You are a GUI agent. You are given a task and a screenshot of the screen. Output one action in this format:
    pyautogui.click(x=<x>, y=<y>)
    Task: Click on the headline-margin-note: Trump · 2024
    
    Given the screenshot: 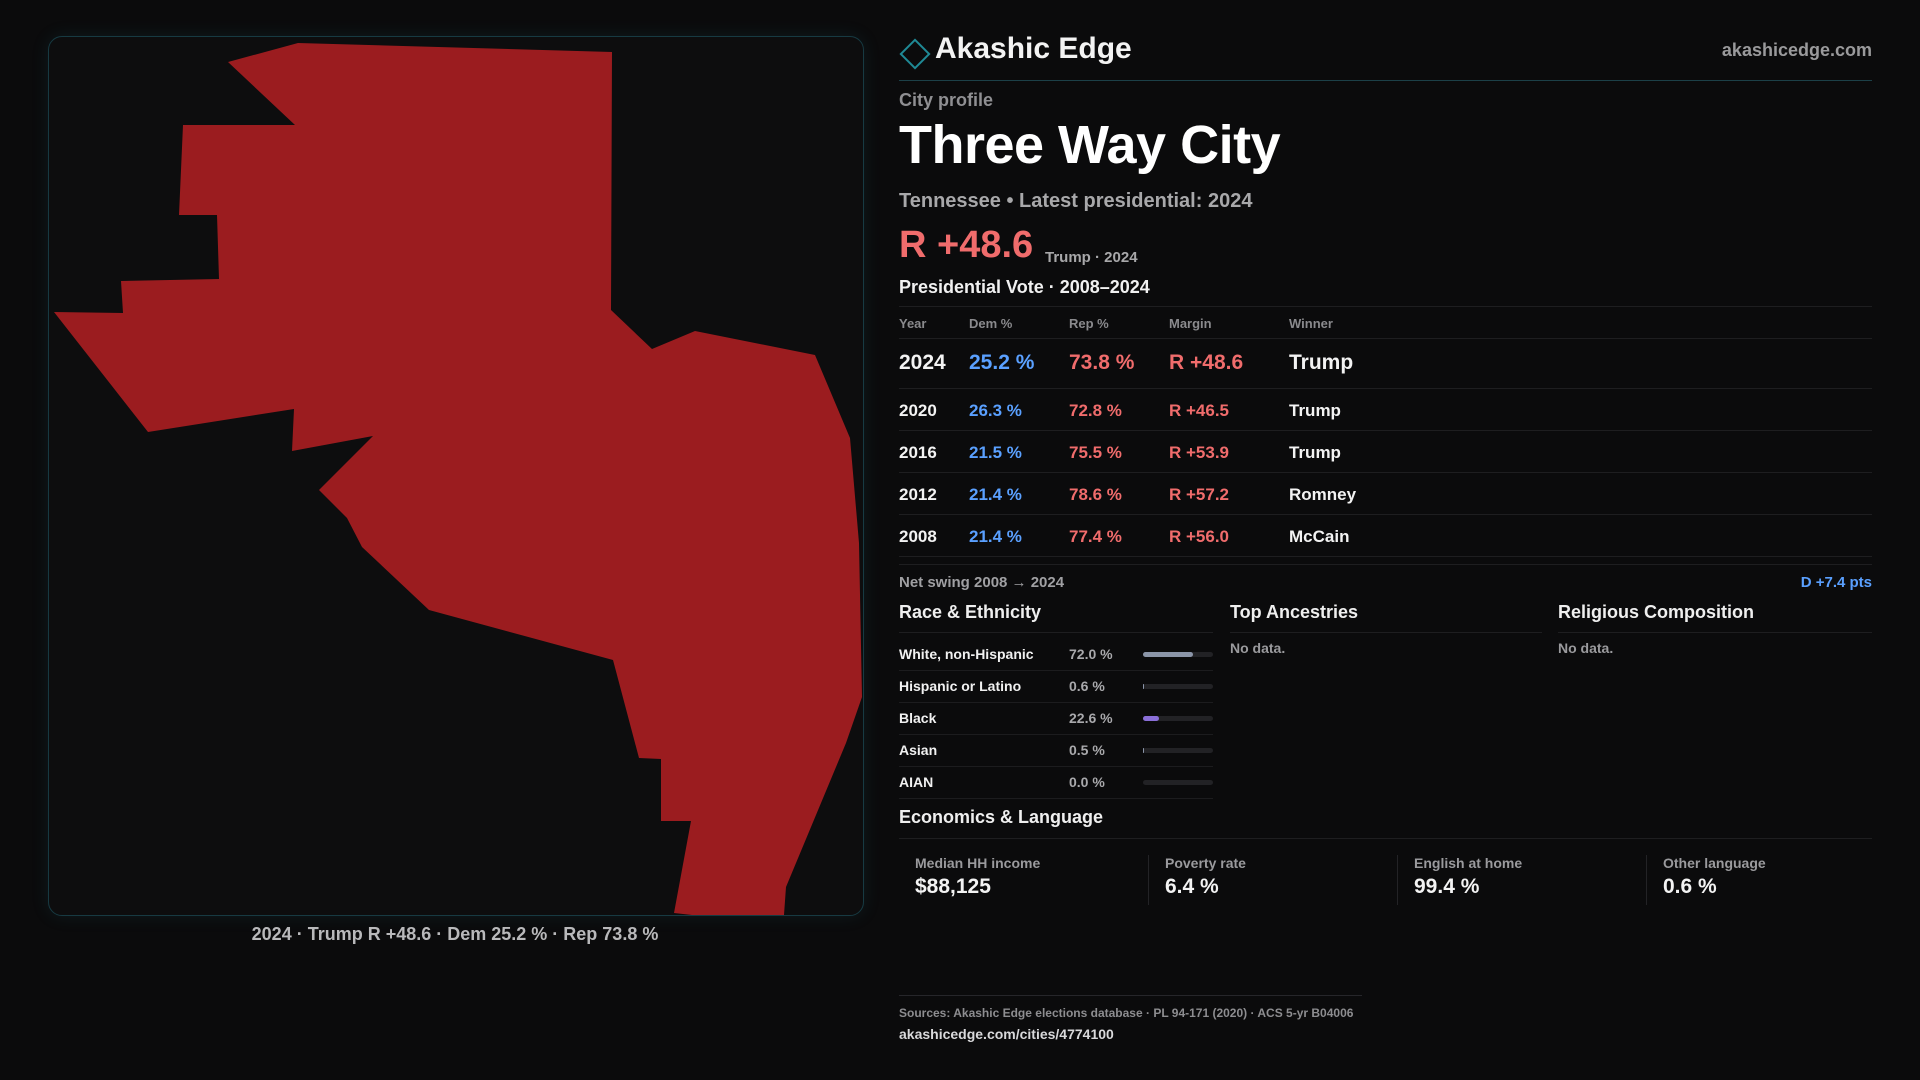 What is the action you would take?
    pyautogui.click(x=1091, y=257)
    